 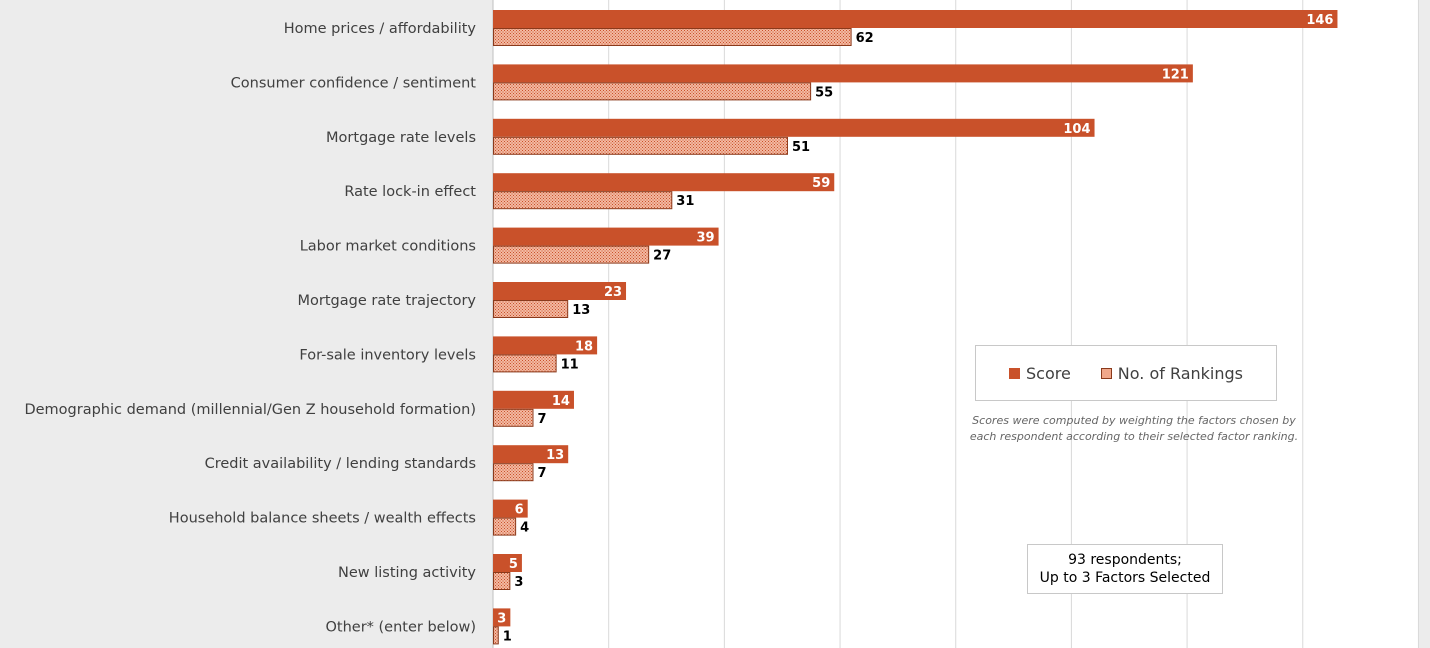 I want to click on category-label: Home prices / affordability, so click(x=380, y=29).